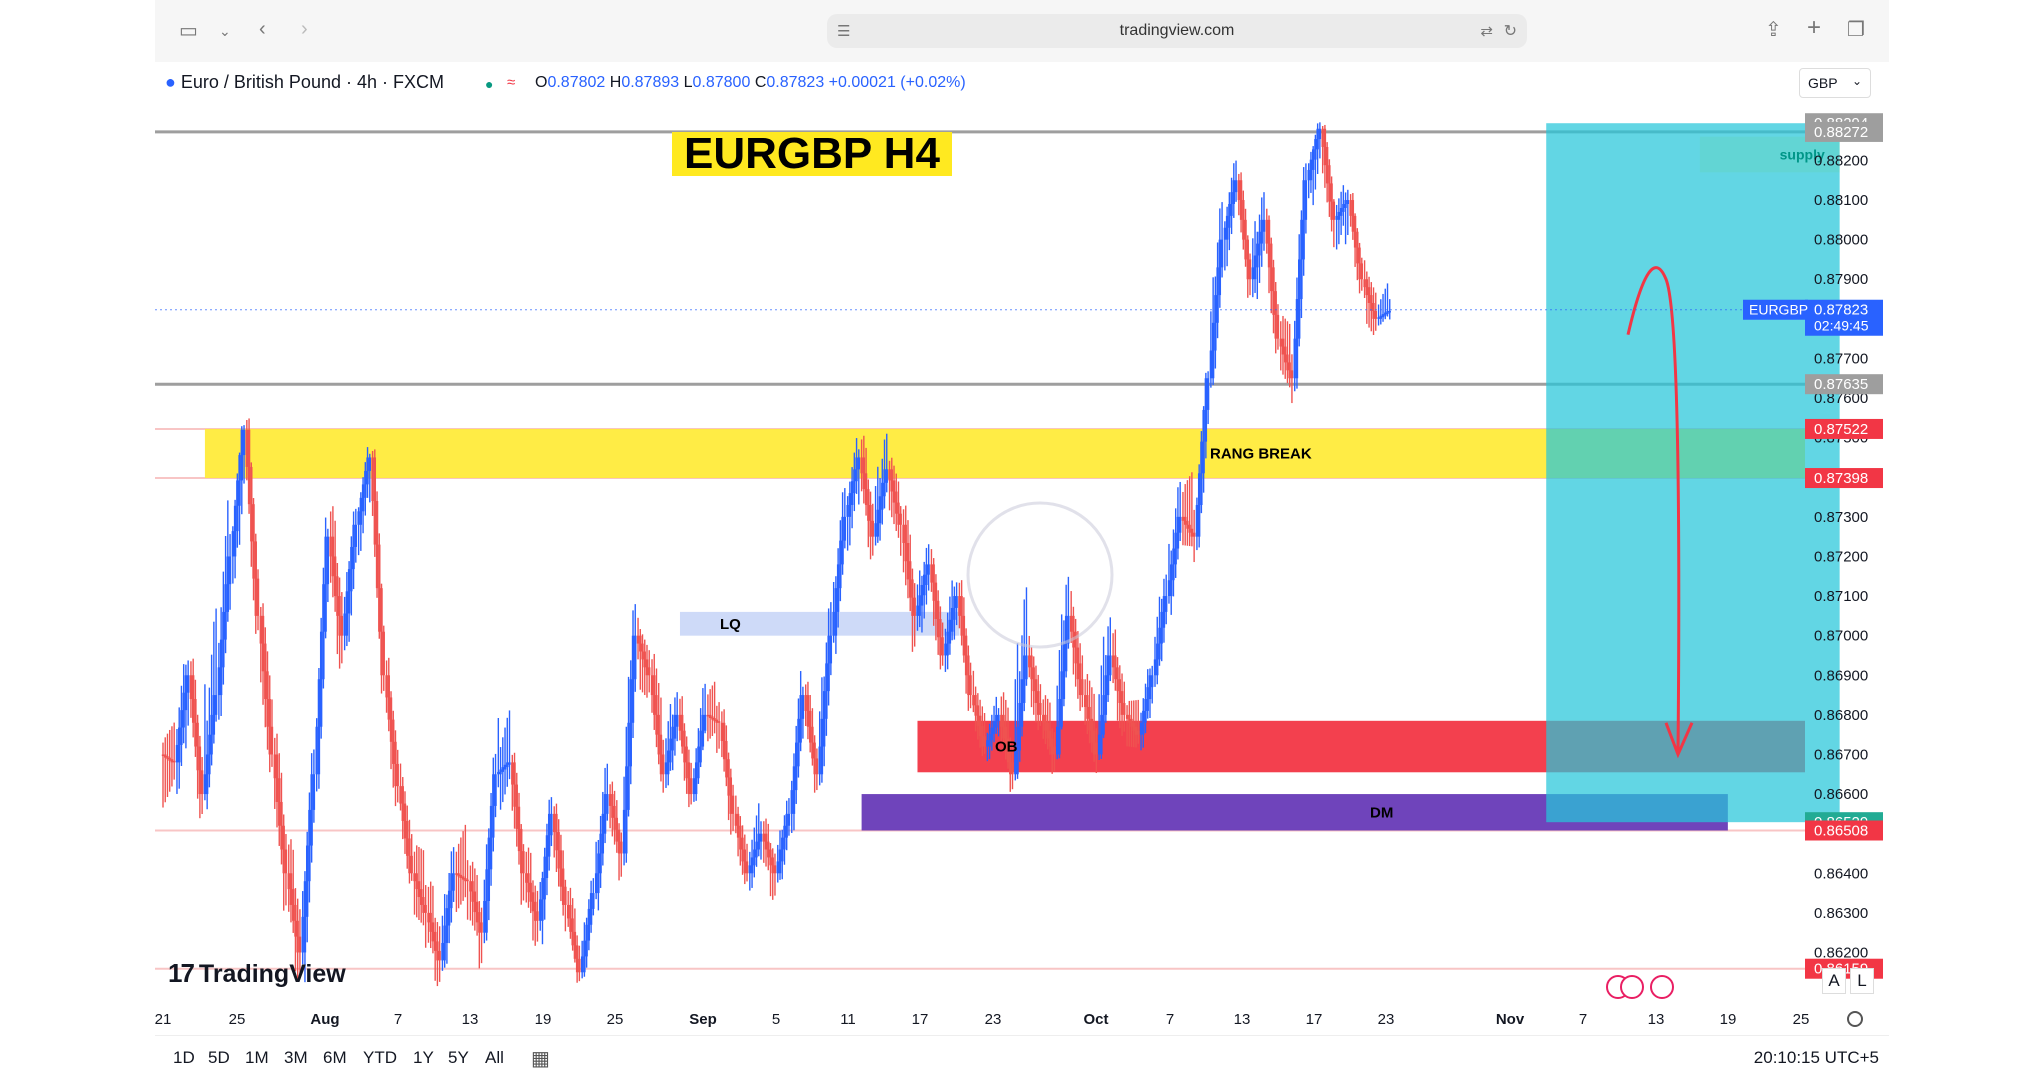 The image size is (2034, 1080). I want to click on symbol-title: ● Euro / British Pound · 4h · FXCM, so click(304, 82).